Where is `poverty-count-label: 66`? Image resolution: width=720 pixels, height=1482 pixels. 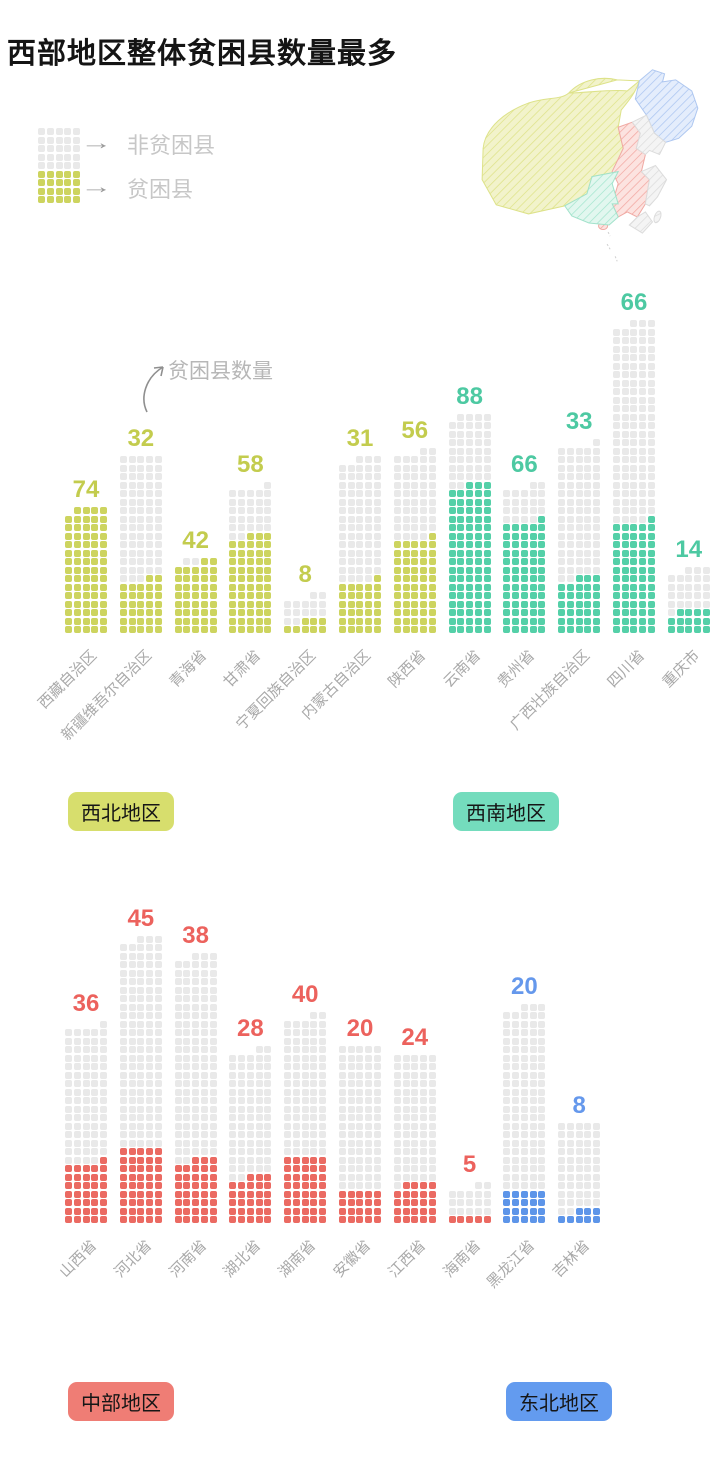
poverty-count-label: 66 is located at coordinates (634, 302).